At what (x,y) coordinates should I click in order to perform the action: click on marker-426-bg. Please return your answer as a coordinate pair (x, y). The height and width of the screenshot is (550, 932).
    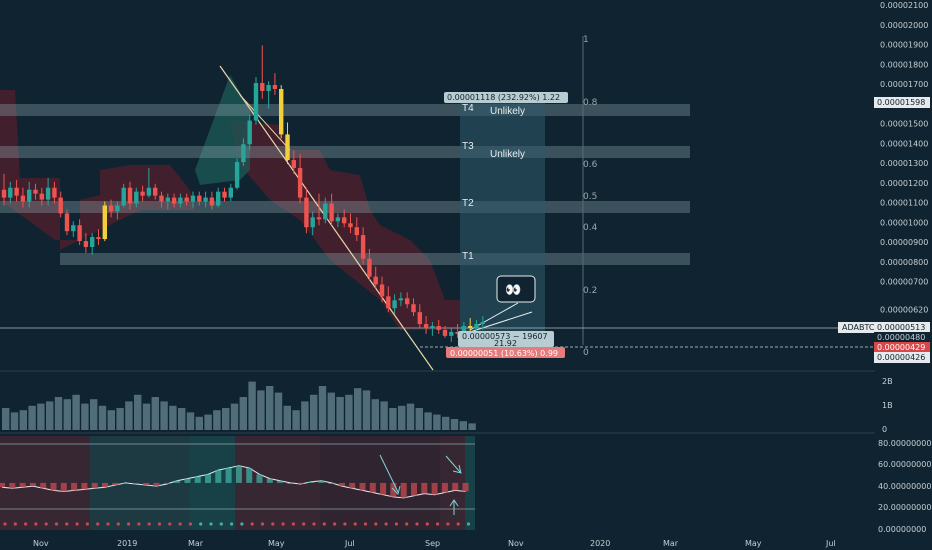
    Looking at the image, I should click on (902, 357).